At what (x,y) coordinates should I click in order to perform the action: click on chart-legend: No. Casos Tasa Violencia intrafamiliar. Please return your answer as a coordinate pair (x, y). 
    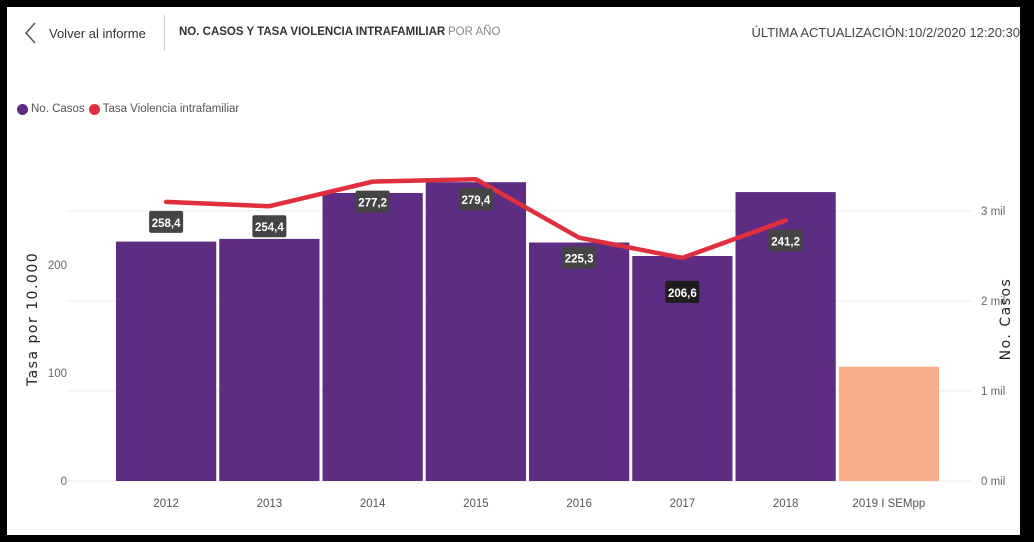
    Looking at the image, I should click on (130, 109).